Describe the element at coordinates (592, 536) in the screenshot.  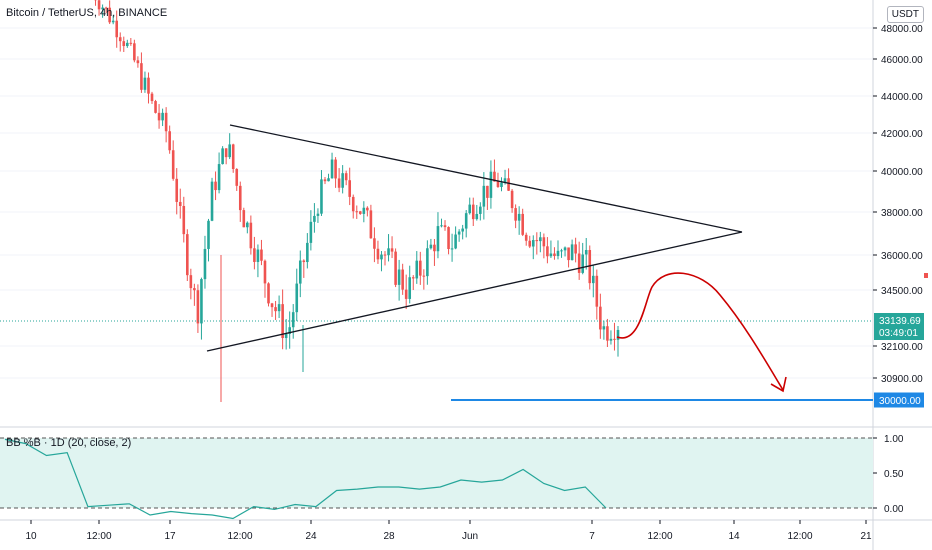
I see `time-tick-label: 7` at that location.